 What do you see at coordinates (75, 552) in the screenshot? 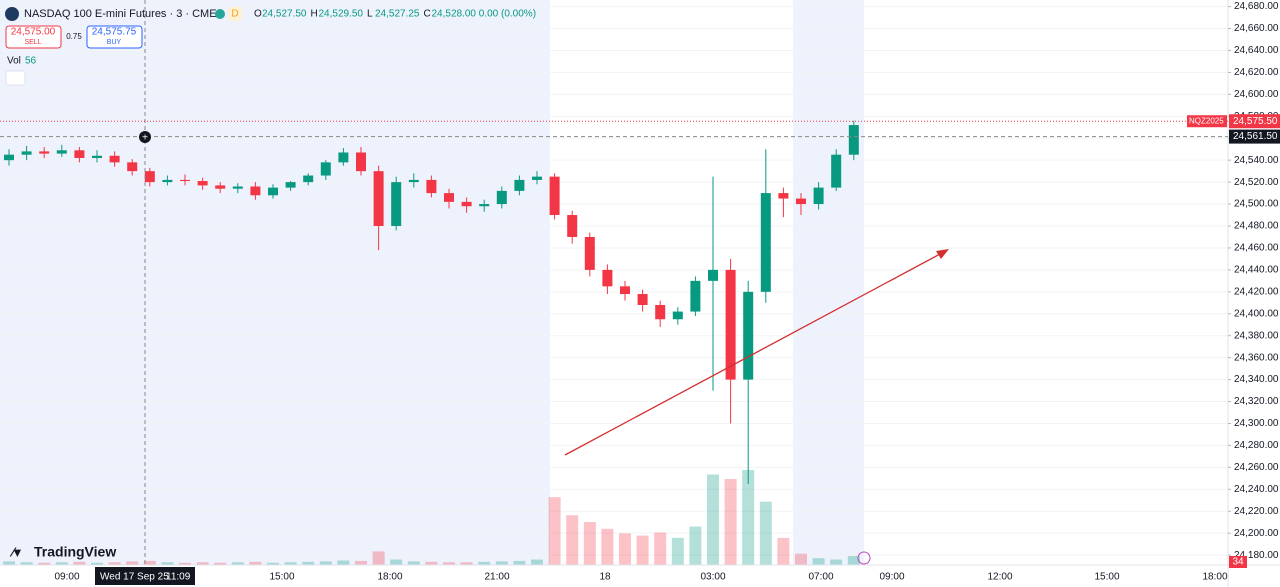
I see `brand: TradingView` at bounding box center [75, 552].